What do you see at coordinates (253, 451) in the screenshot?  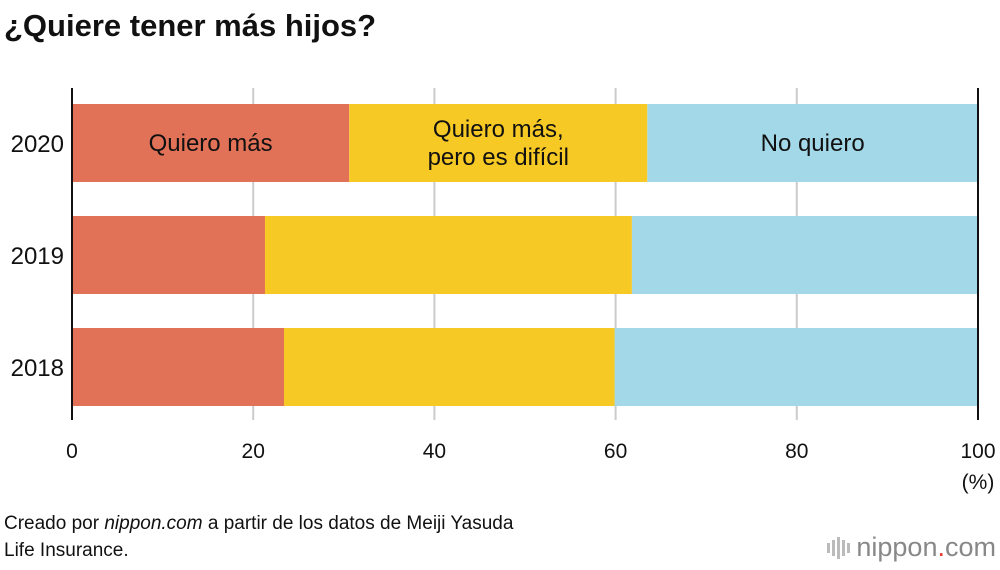 I see `x-tick-label: 20` at bounding box center [253, 451].